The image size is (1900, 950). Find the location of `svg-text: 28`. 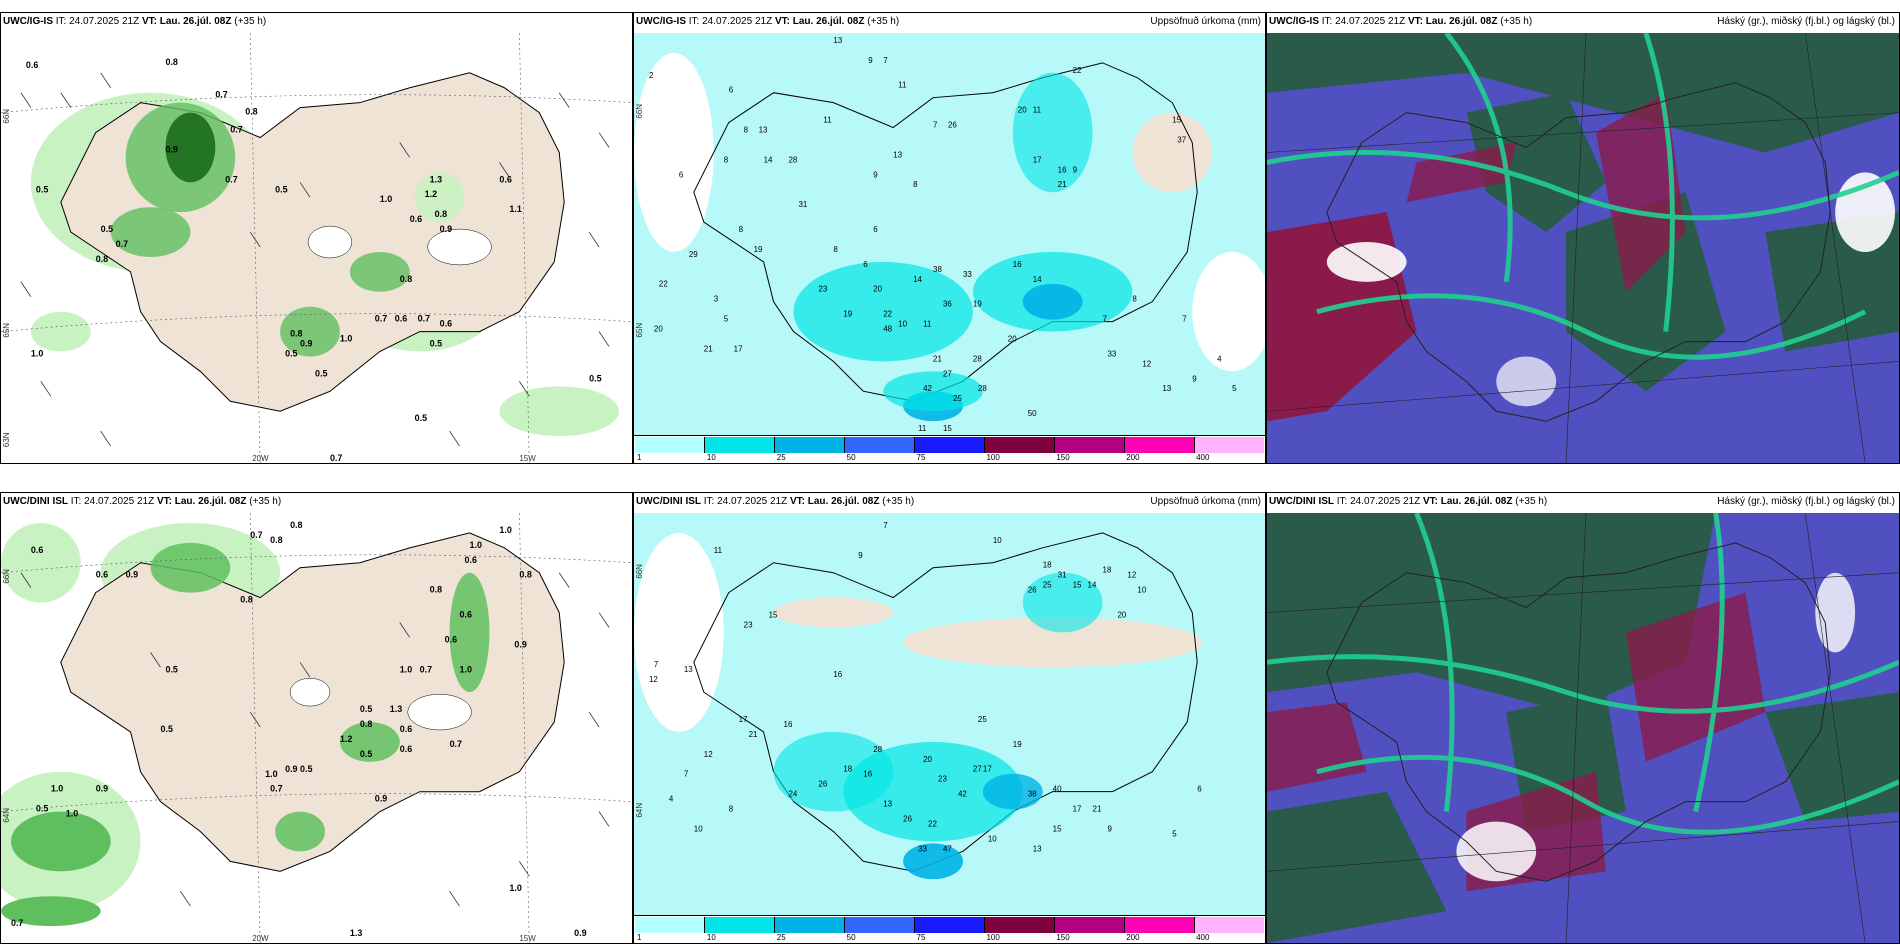

svg-text: 28 is located at coordinates (982, 388).